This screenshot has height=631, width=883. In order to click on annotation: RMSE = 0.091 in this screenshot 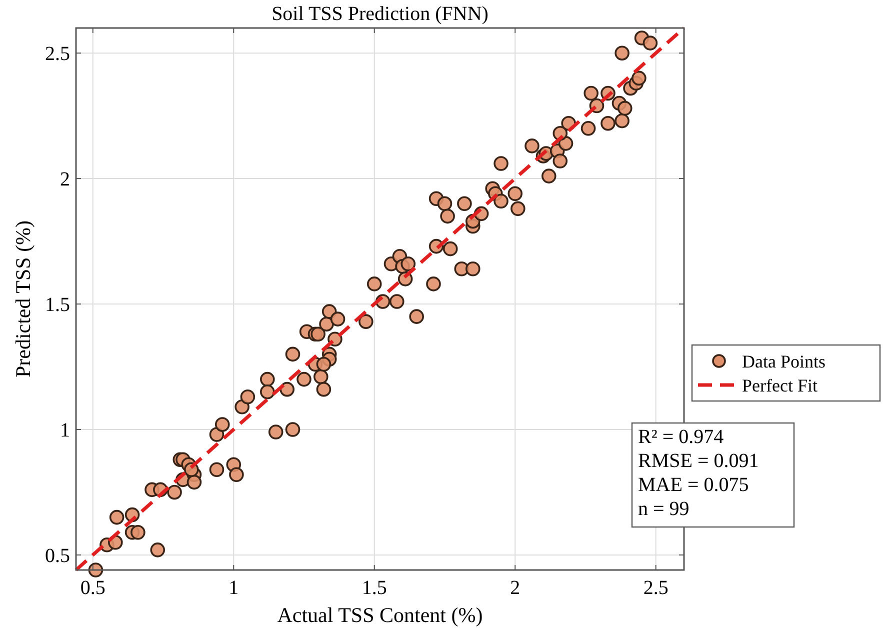, I will do `click(698, 461)`.